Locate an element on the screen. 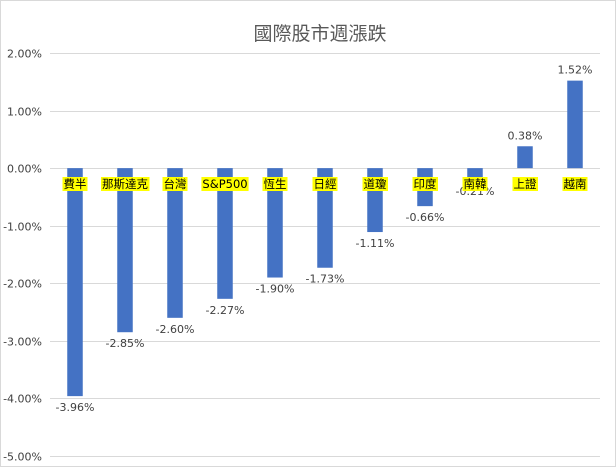 This screenshot has width=616, height=467. y-tick-label: 1.00% is located at coordinates (24, 112).